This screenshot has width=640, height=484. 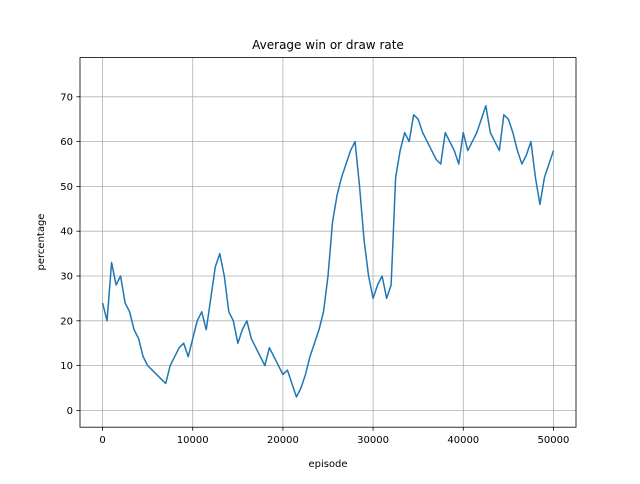 I want to click on x-tick-label: 0, so click(x=102, y=440).